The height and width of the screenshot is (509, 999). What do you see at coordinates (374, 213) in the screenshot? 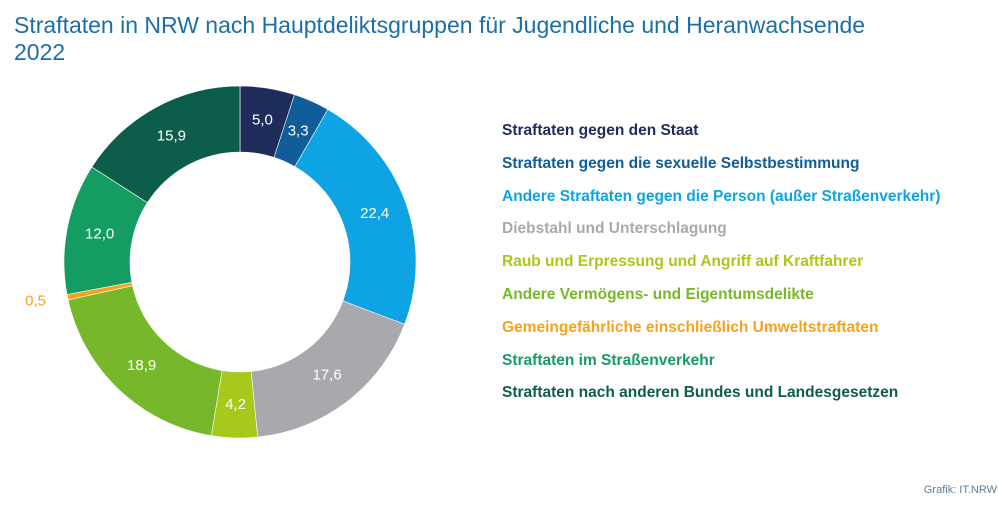
I see `slice-label-3: 22,4` at bounding box center [374, 213].